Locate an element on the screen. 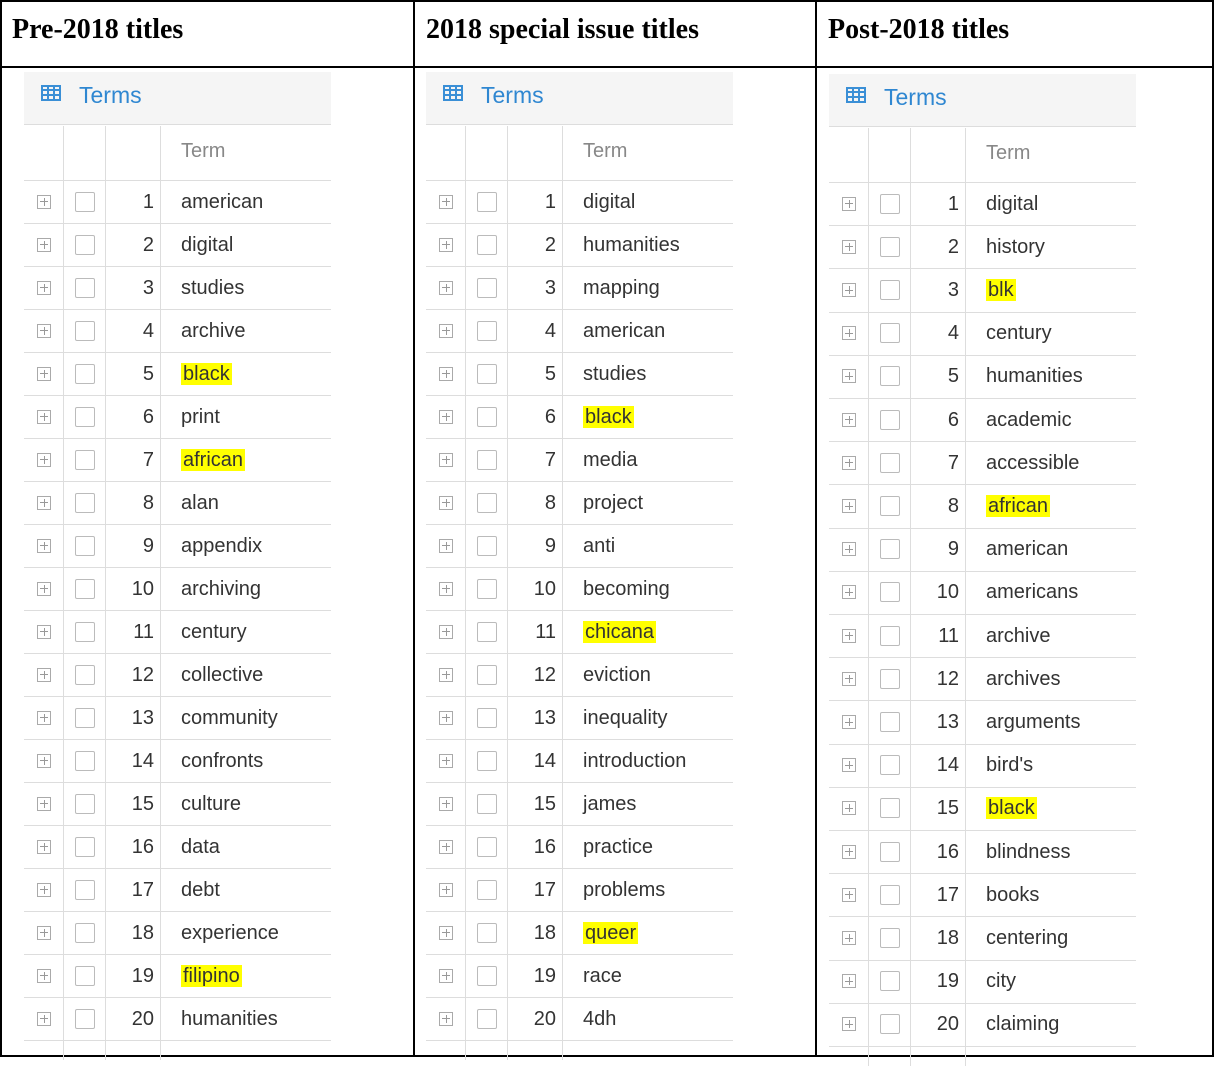 The width and height of the screenshot is (1214, 1066). row-term: appendix is located at coordinates (222, 545).